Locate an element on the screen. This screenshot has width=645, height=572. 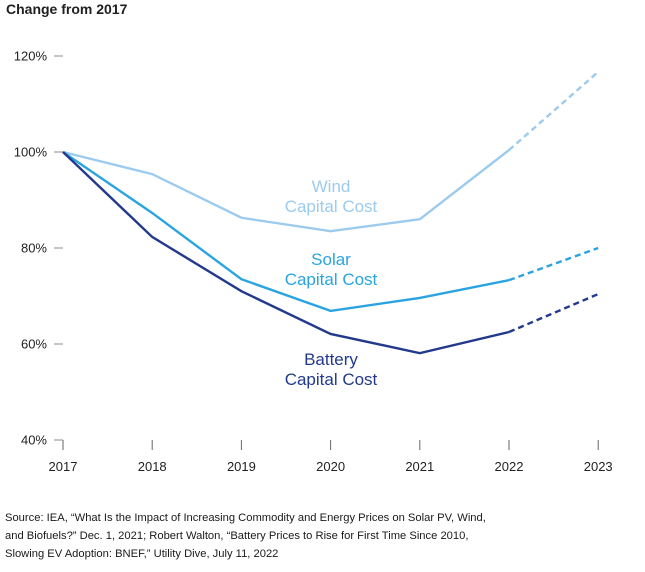
y-axis: 120% 100% 80% 60% 40% is located at coordinates (39, 249).